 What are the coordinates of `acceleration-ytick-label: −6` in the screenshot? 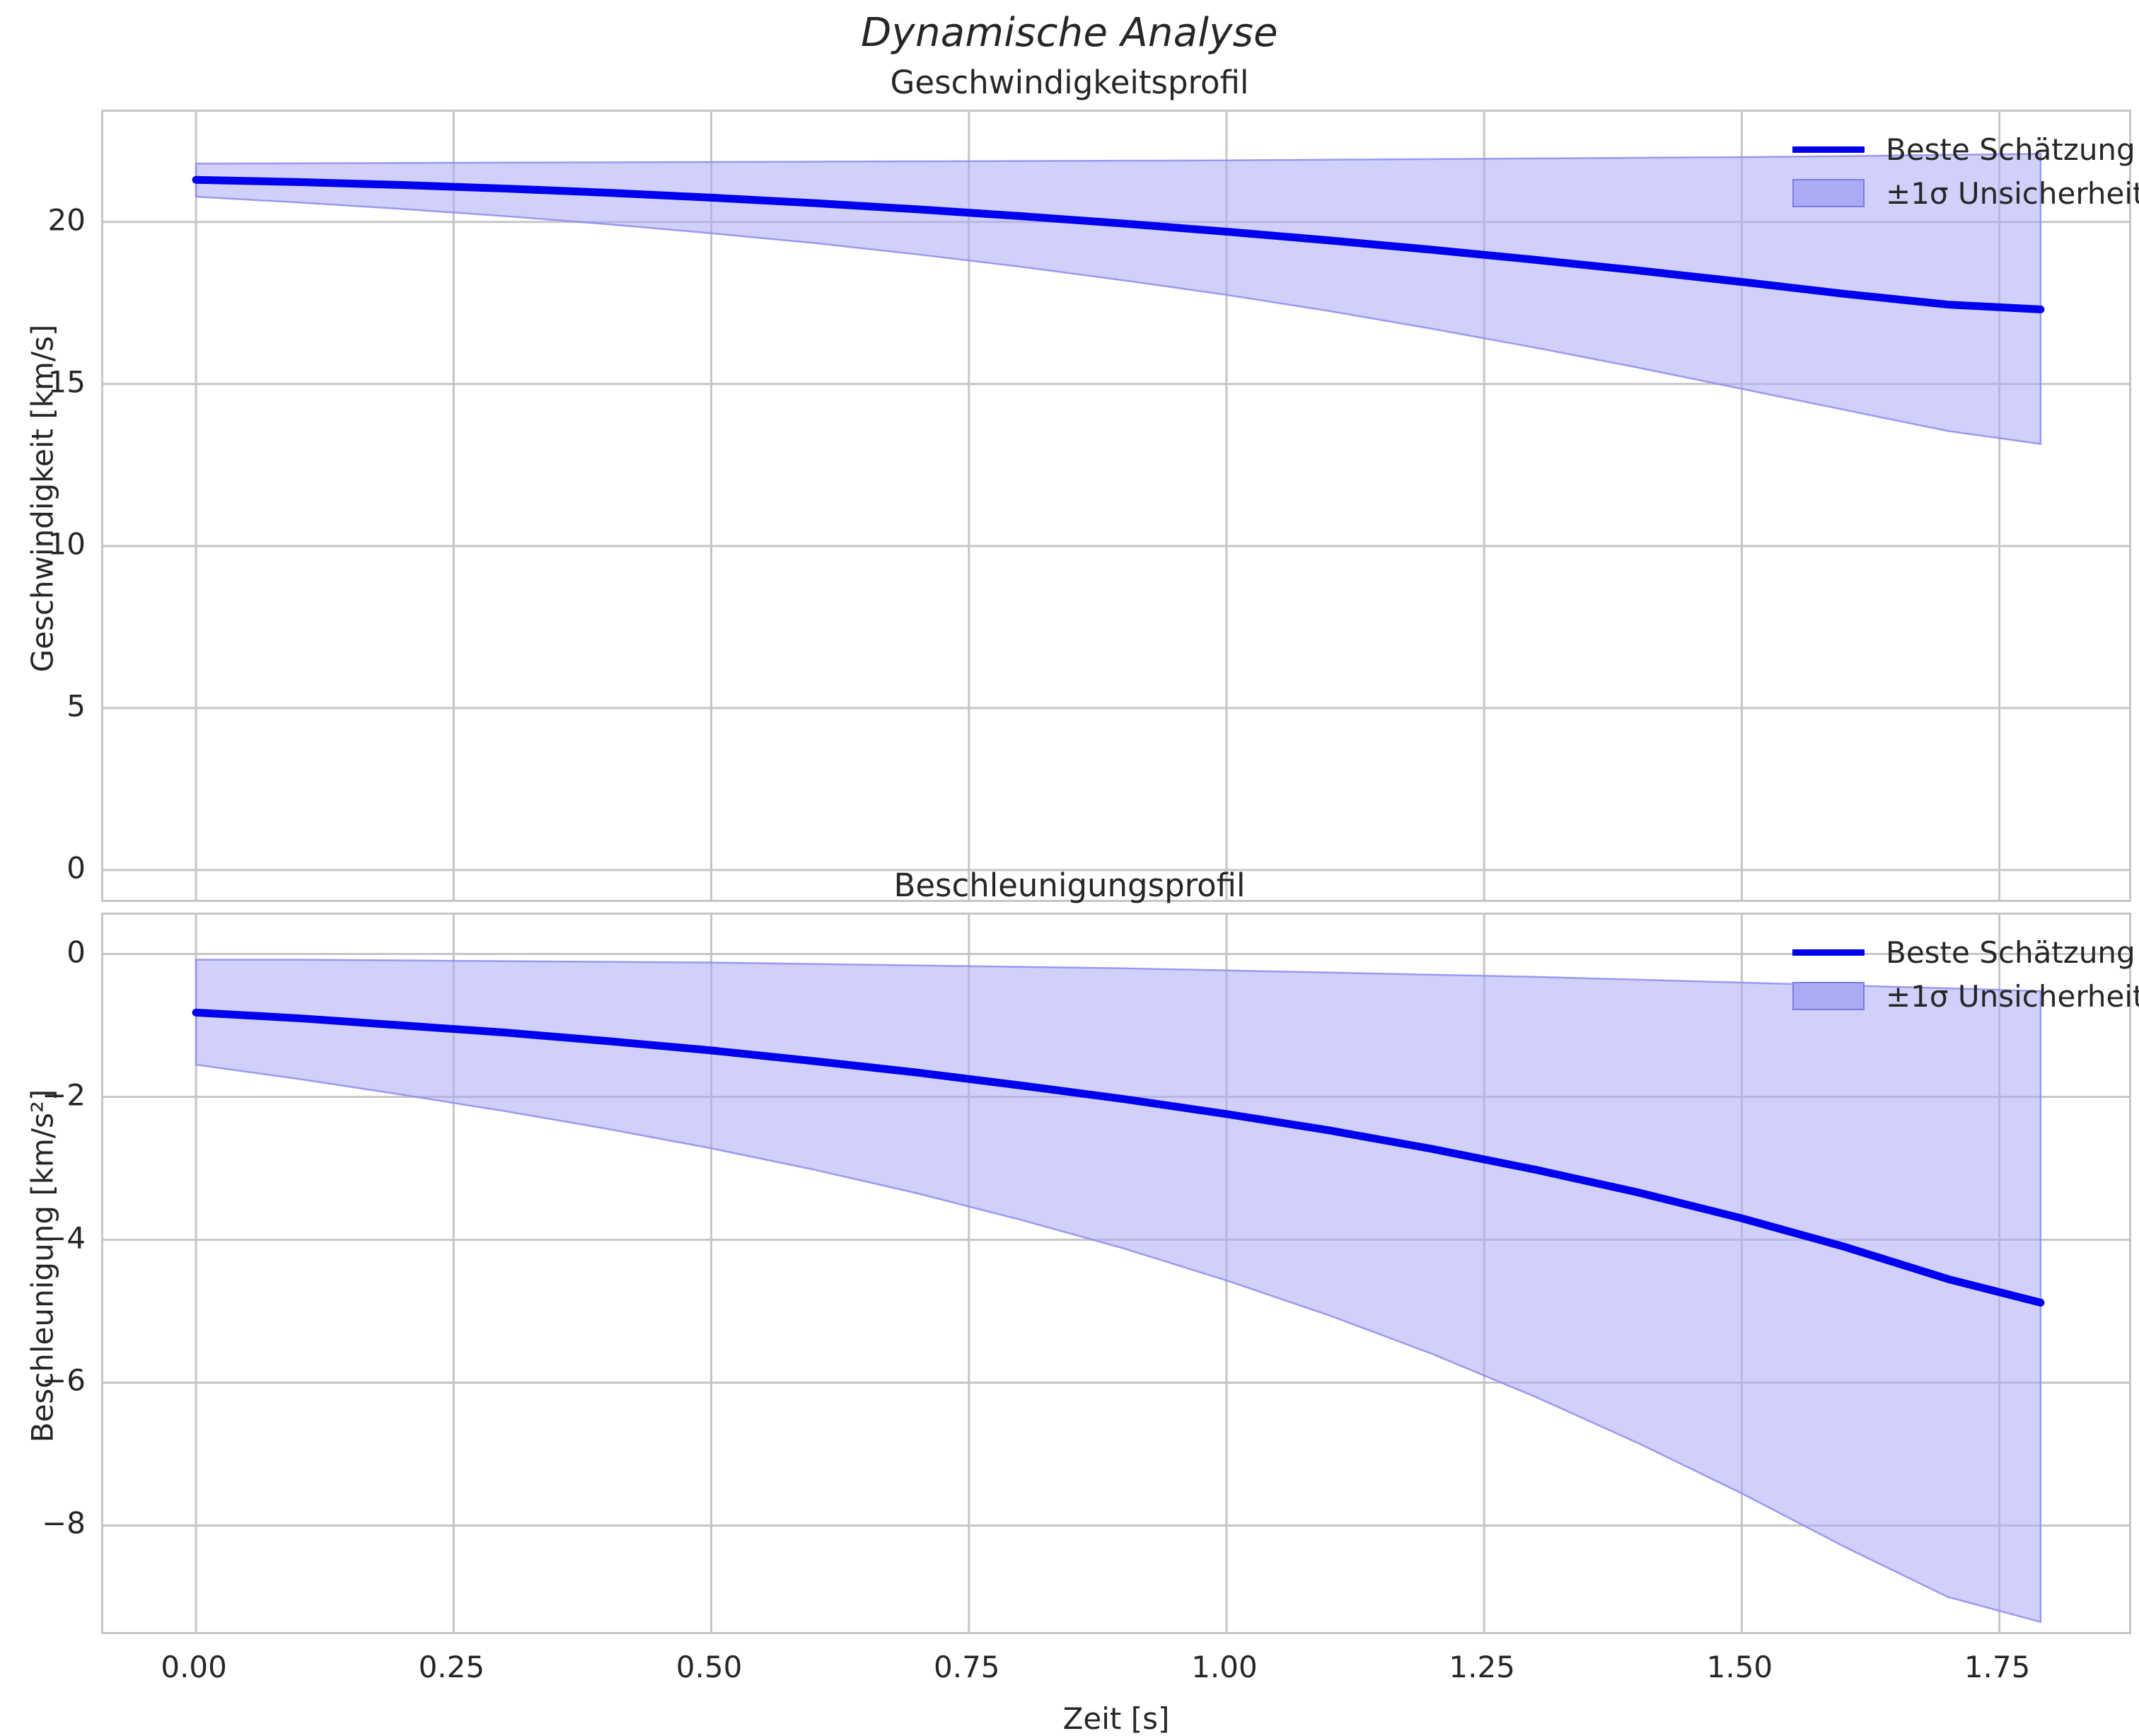 It's located at (64, 1380).